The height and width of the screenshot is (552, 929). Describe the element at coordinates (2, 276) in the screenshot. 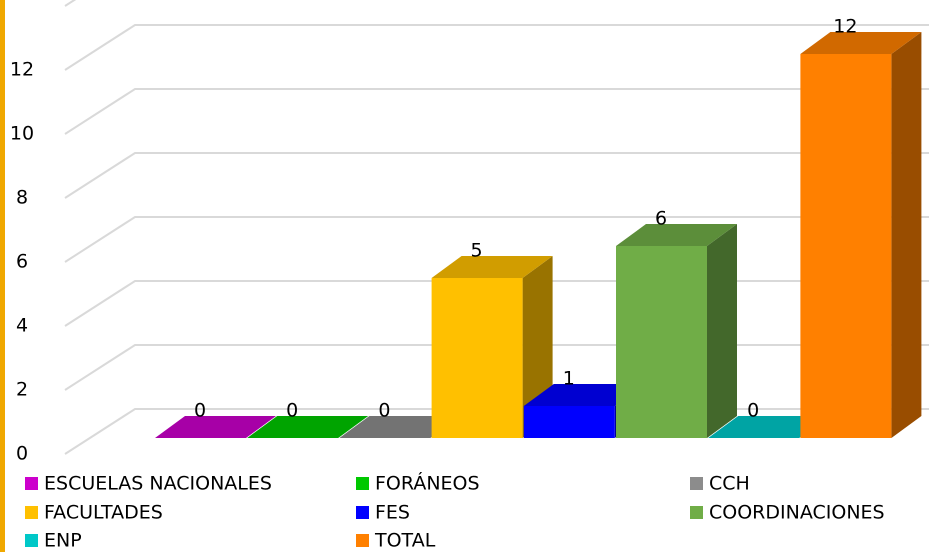

I see `left-border` at that location.